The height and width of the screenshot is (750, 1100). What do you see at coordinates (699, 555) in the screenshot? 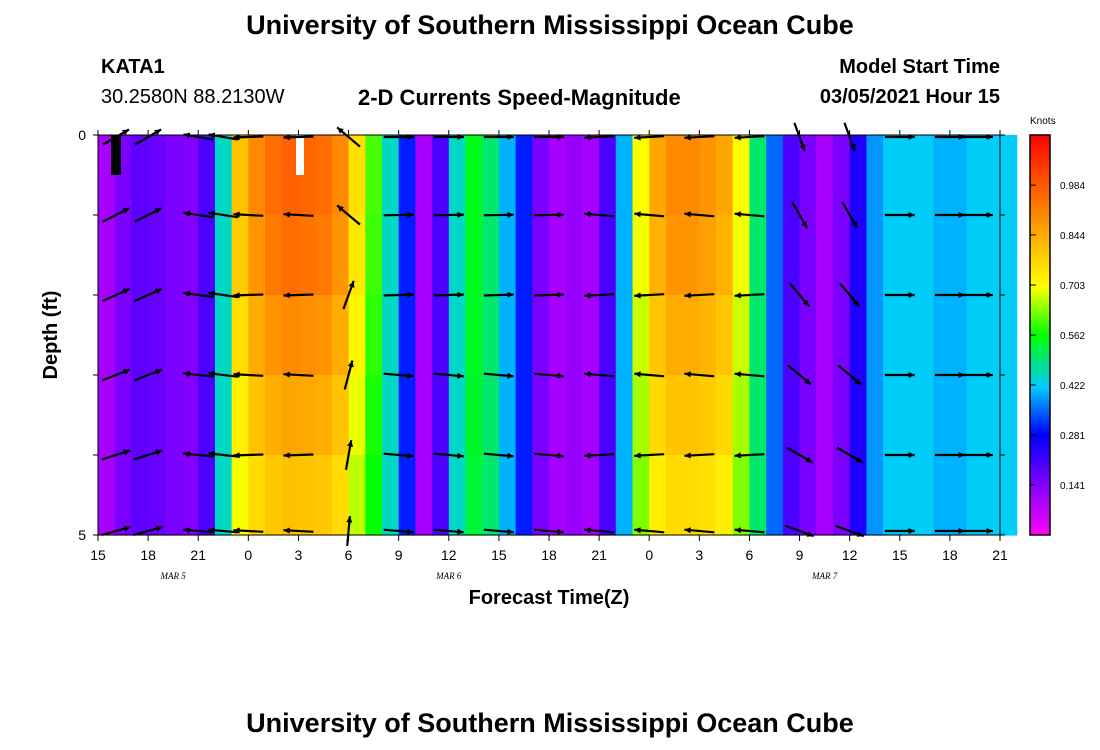
I see `x-tick-label: 3` at bounding box center [699, 555].